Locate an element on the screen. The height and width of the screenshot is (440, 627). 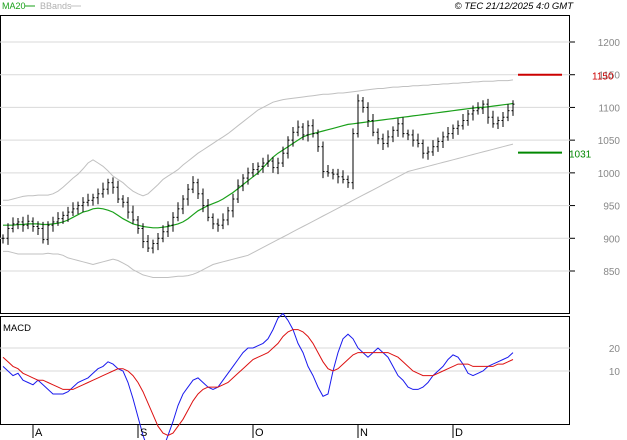
month-label: O is located at coordinates (259, 433).